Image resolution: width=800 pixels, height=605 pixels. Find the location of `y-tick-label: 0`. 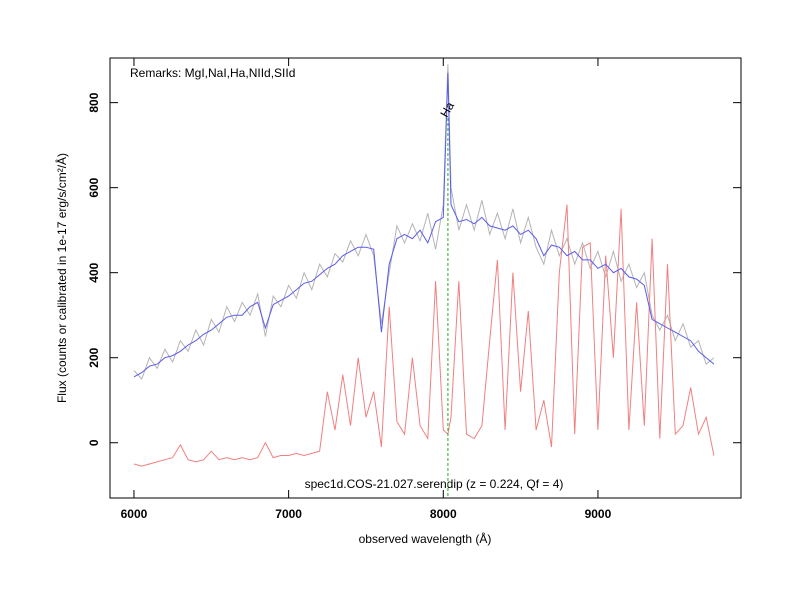

y-tick-label: 0 is located at coordinates (94, 442).